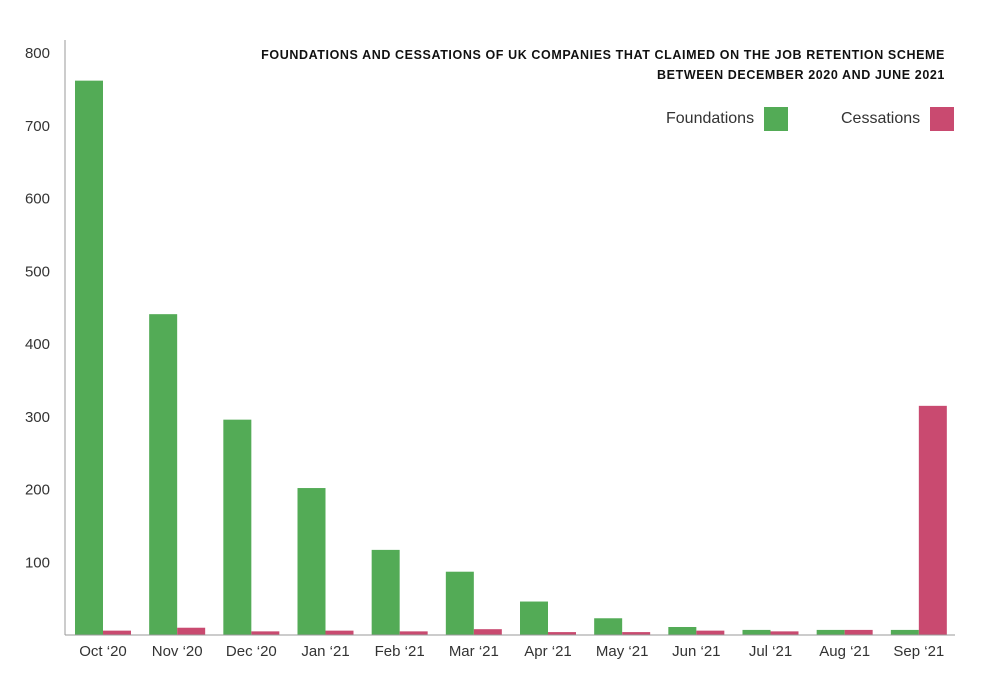  What do you see at coordinates (37, 271) in the screenshot?
I see `y-tick-label: 500` at bounding box center [37, 271].